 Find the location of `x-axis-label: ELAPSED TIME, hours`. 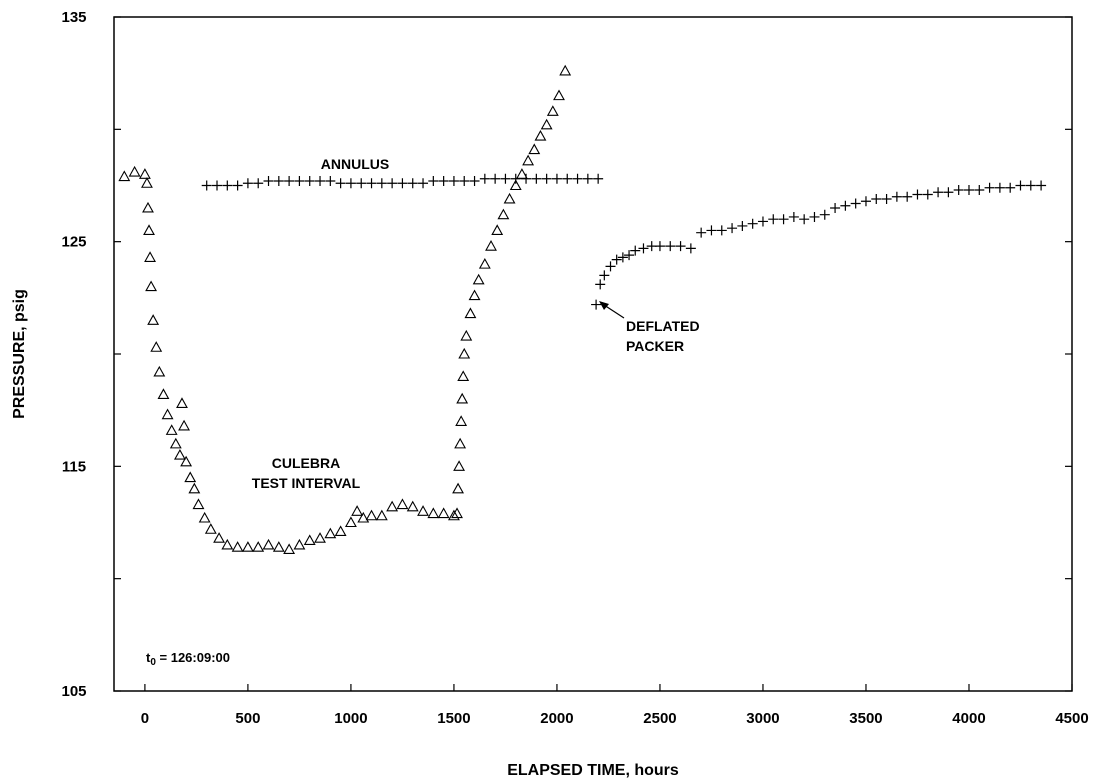

x-axis-label: ELAPSED TIME, hours is located at coordinates (593, 770).